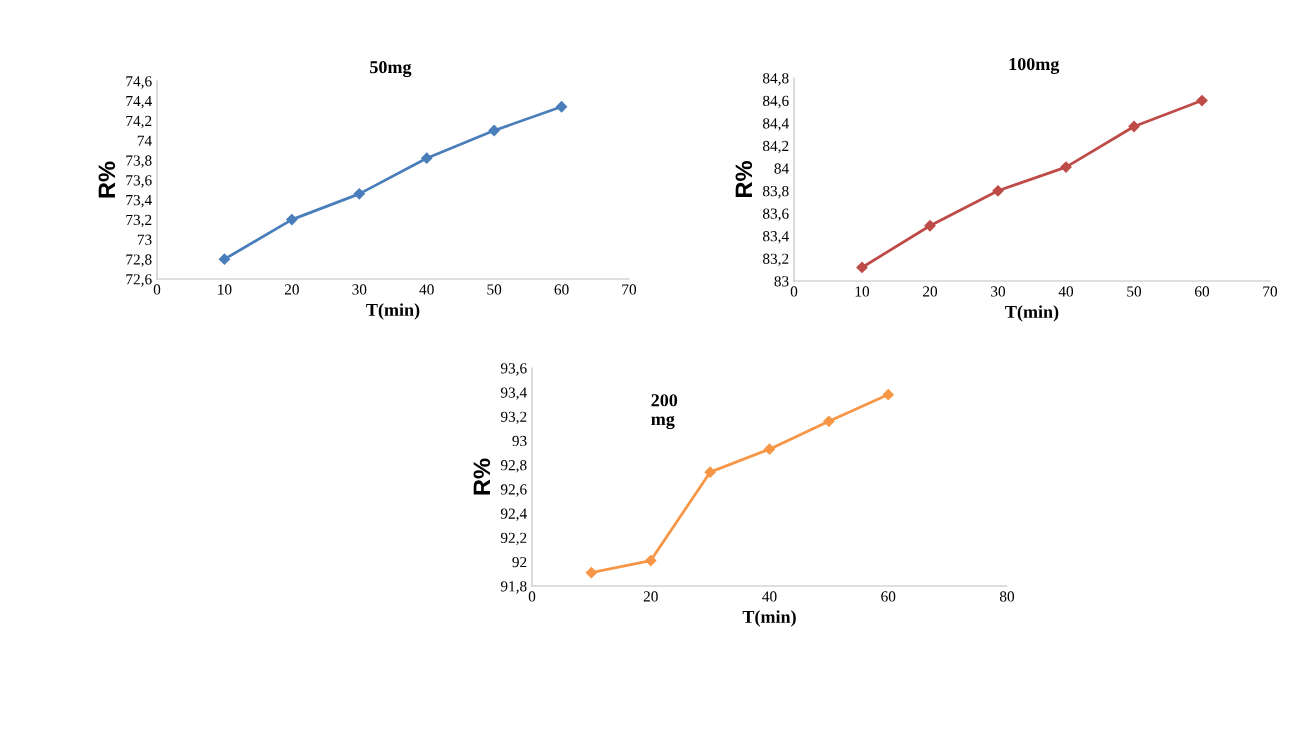 The height and width of the screenshot is (738, 1298). What do you see at coordinates (513, 514) in the screenshot?
I see `y-tick-label: 92,4` at bounding box center [513, 514].